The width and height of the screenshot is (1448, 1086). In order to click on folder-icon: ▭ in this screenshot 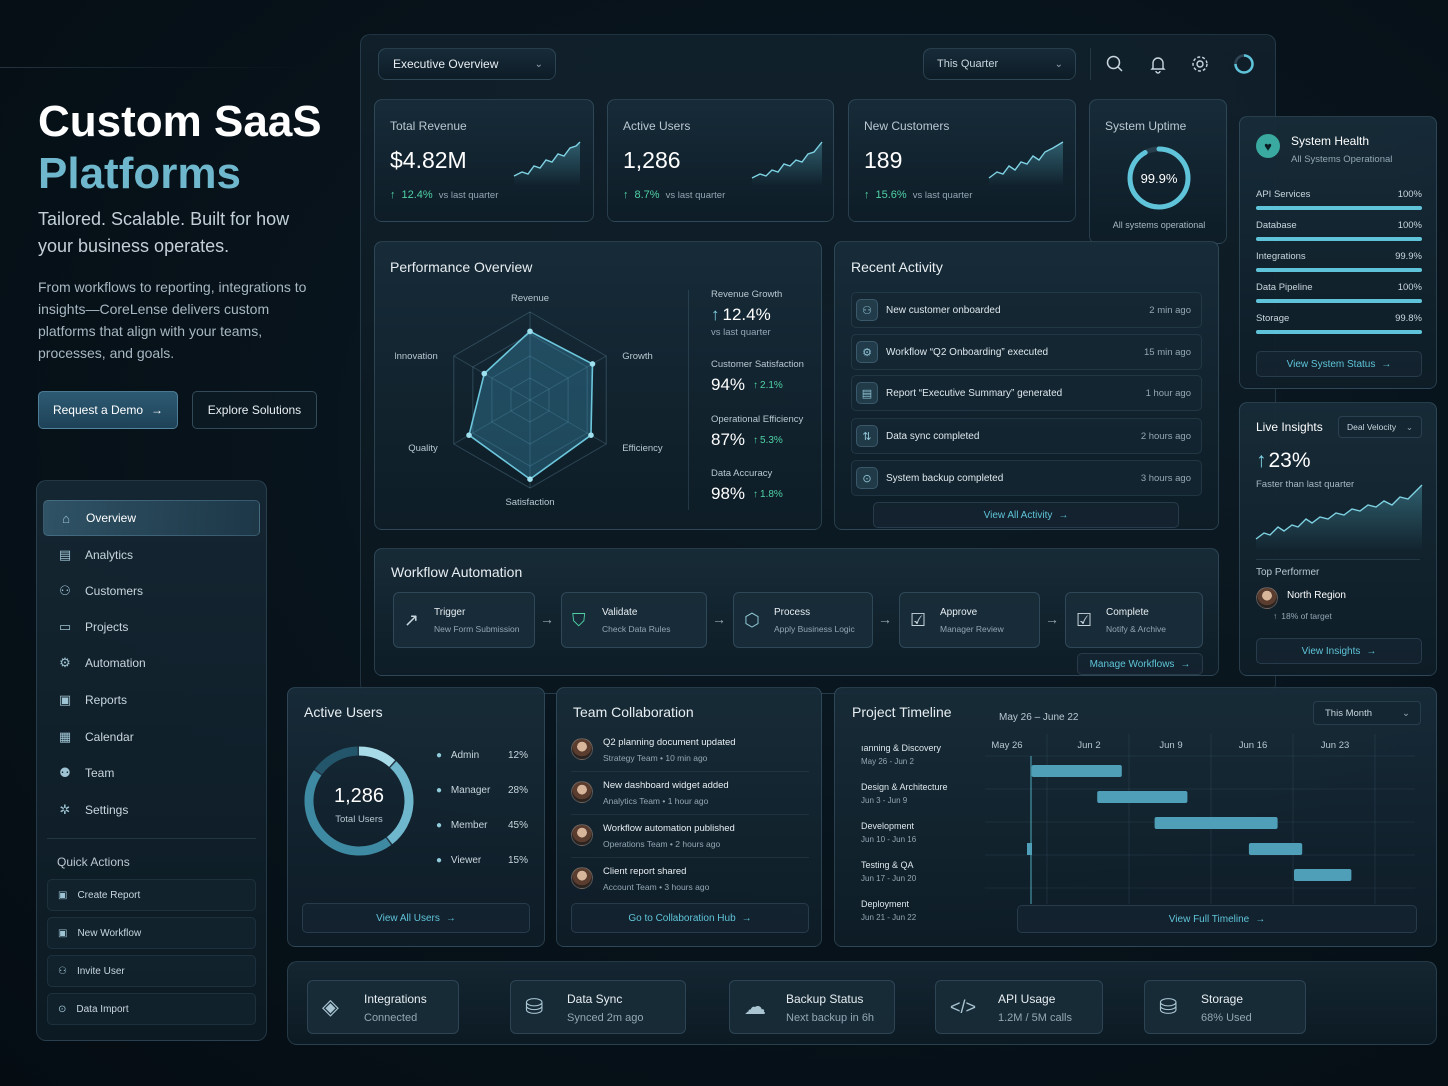, I will do `click(65, 626)`.